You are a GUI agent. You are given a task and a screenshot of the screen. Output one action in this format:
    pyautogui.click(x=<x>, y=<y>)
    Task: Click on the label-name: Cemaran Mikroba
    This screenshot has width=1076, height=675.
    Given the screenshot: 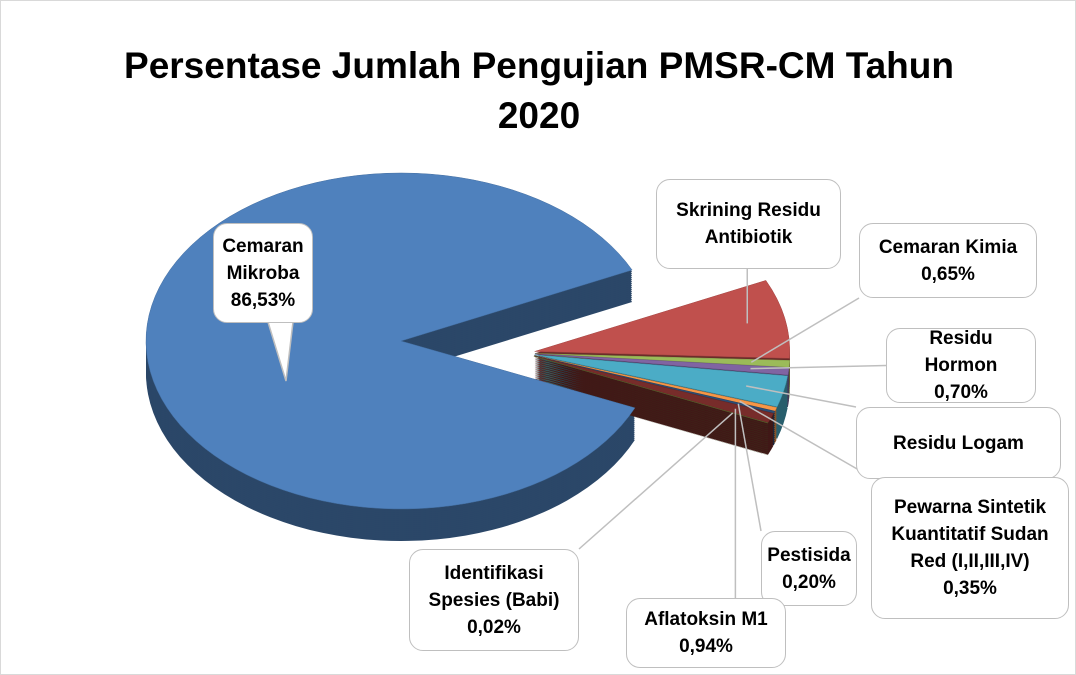 What is the action you would take?
    pyautogui.click(x=263, y=259)
    